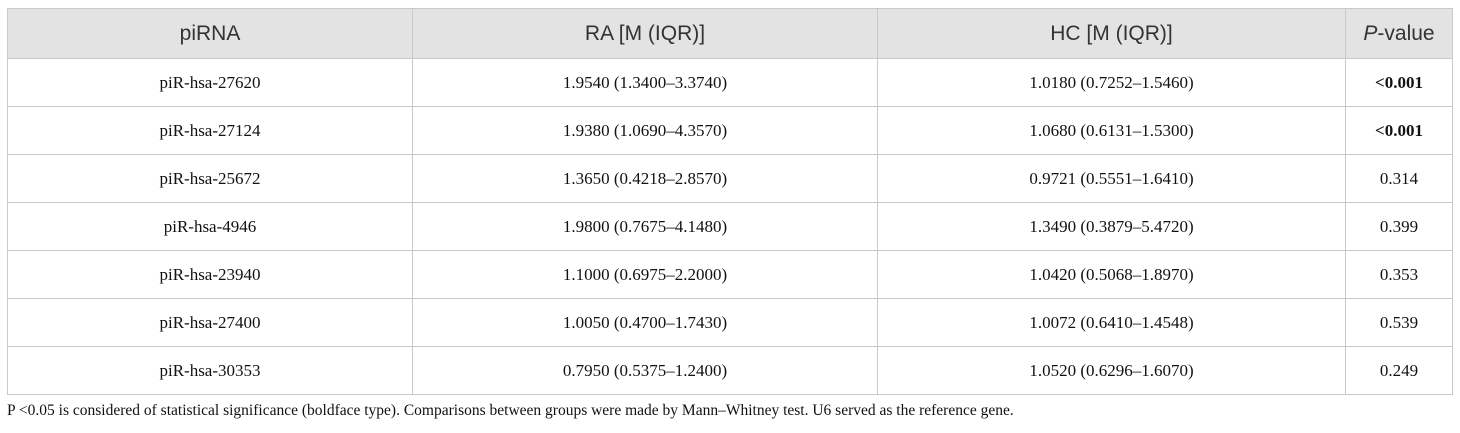 The image size is (1460, 433). I want to click on table-cell: 1.9540 (1.3400–3.3740), so click(645, 82).